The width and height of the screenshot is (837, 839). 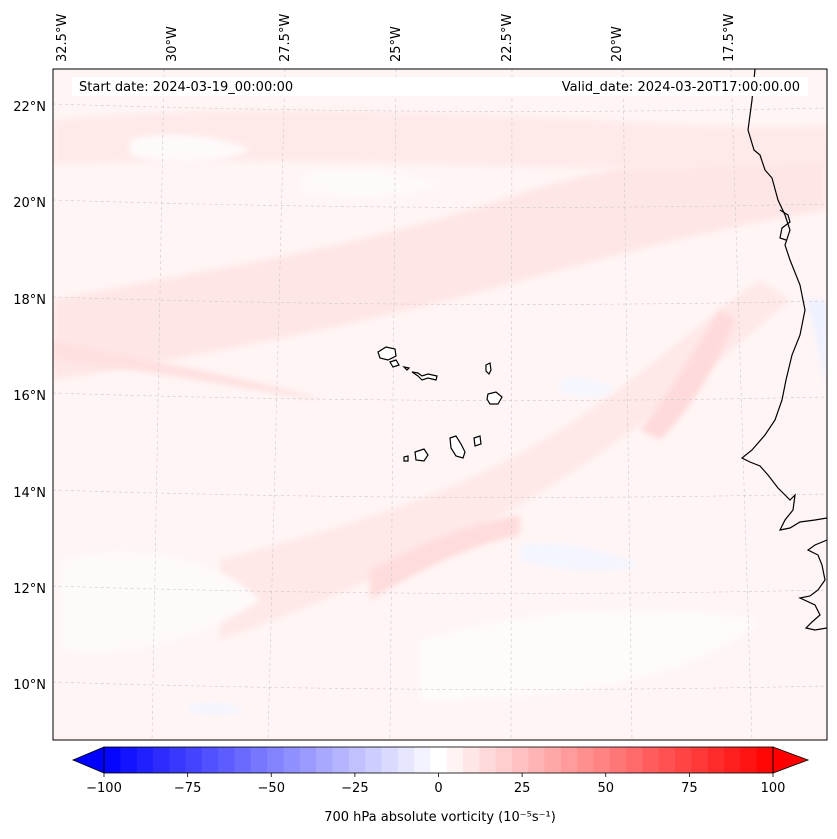 I want to click on colorbar-tick-label: 0, so click(x=438, y=788).